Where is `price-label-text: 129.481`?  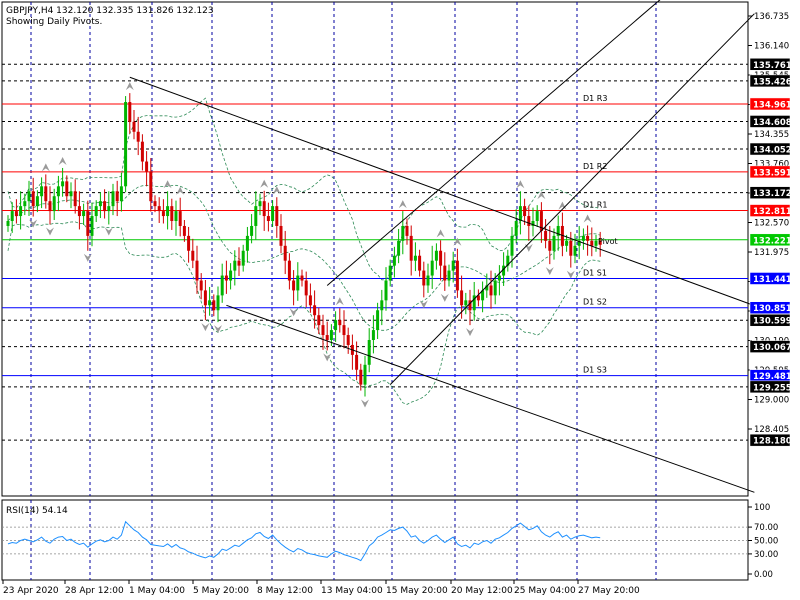
price-label-text: 129.481 is located at coordinates (772, 377).